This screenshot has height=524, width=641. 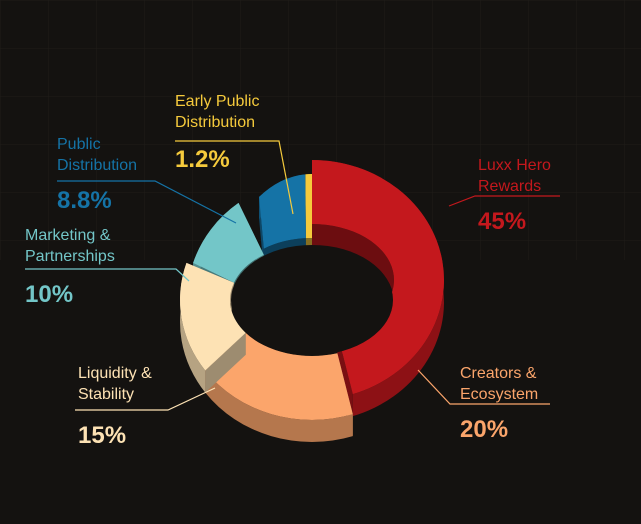 I want to click on leader-line-public-distribution, so click(x=147, y=202).